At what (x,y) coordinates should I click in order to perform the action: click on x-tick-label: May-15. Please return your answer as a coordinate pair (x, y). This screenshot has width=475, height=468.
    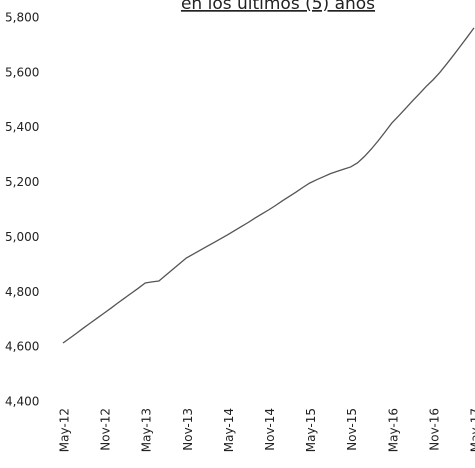
    Looking at the image, I should click on (311, 430).